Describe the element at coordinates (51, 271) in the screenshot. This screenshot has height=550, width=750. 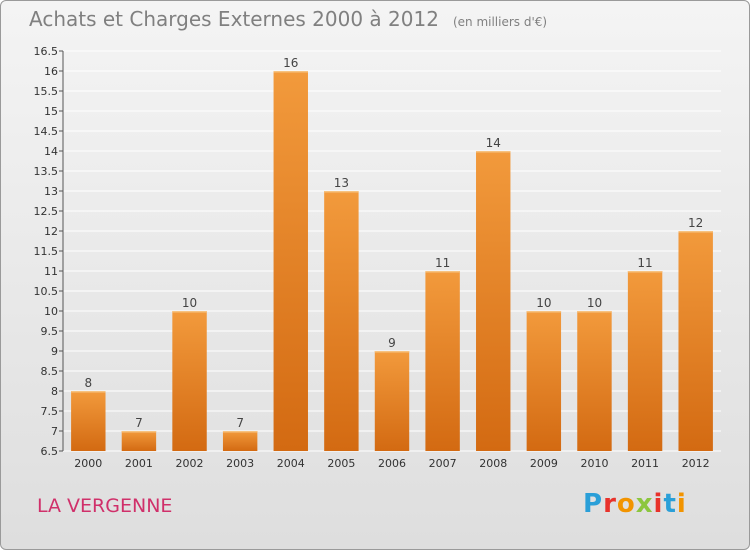
I see `y-tick-label: 11` at that location.